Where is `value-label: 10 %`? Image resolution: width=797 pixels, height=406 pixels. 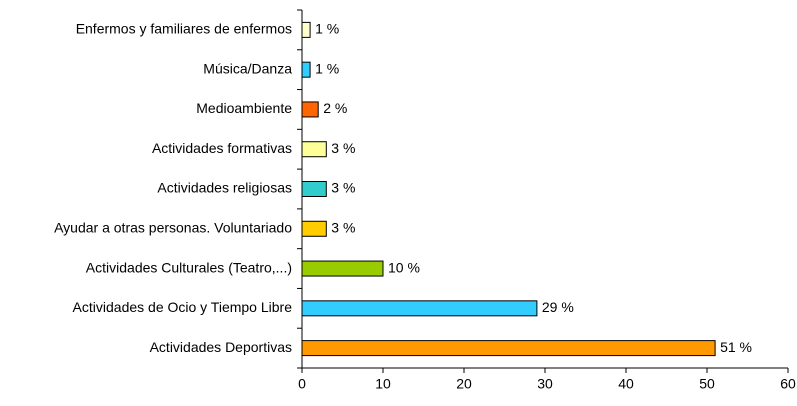 value-label: 10 % is located at coordinates (404, 267).